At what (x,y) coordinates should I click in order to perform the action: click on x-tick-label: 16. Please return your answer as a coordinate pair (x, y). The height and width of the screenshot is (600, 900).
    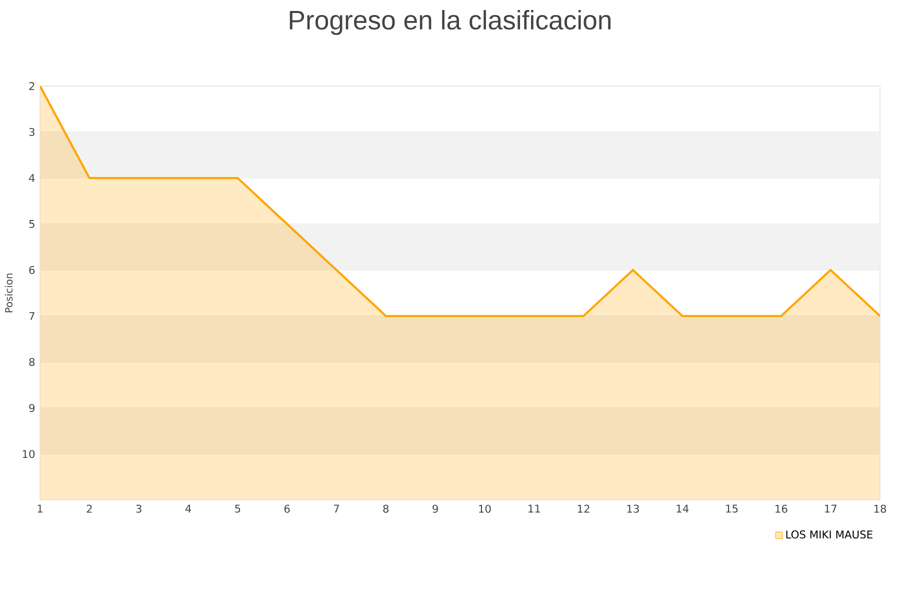
    Looking at the image, I should click on (782, 508).